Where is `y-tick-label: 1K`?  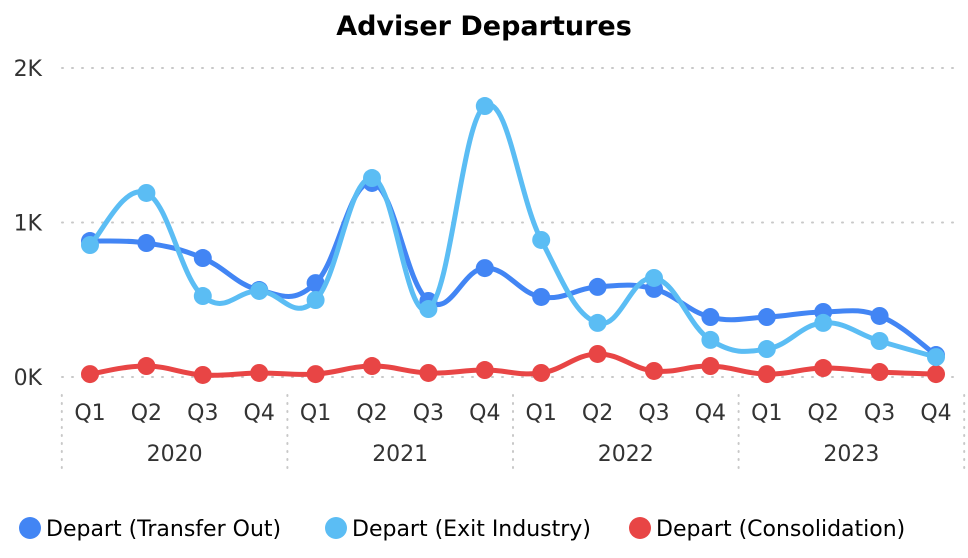 y-tick-label: 1K is located at coordinates (28, 224).